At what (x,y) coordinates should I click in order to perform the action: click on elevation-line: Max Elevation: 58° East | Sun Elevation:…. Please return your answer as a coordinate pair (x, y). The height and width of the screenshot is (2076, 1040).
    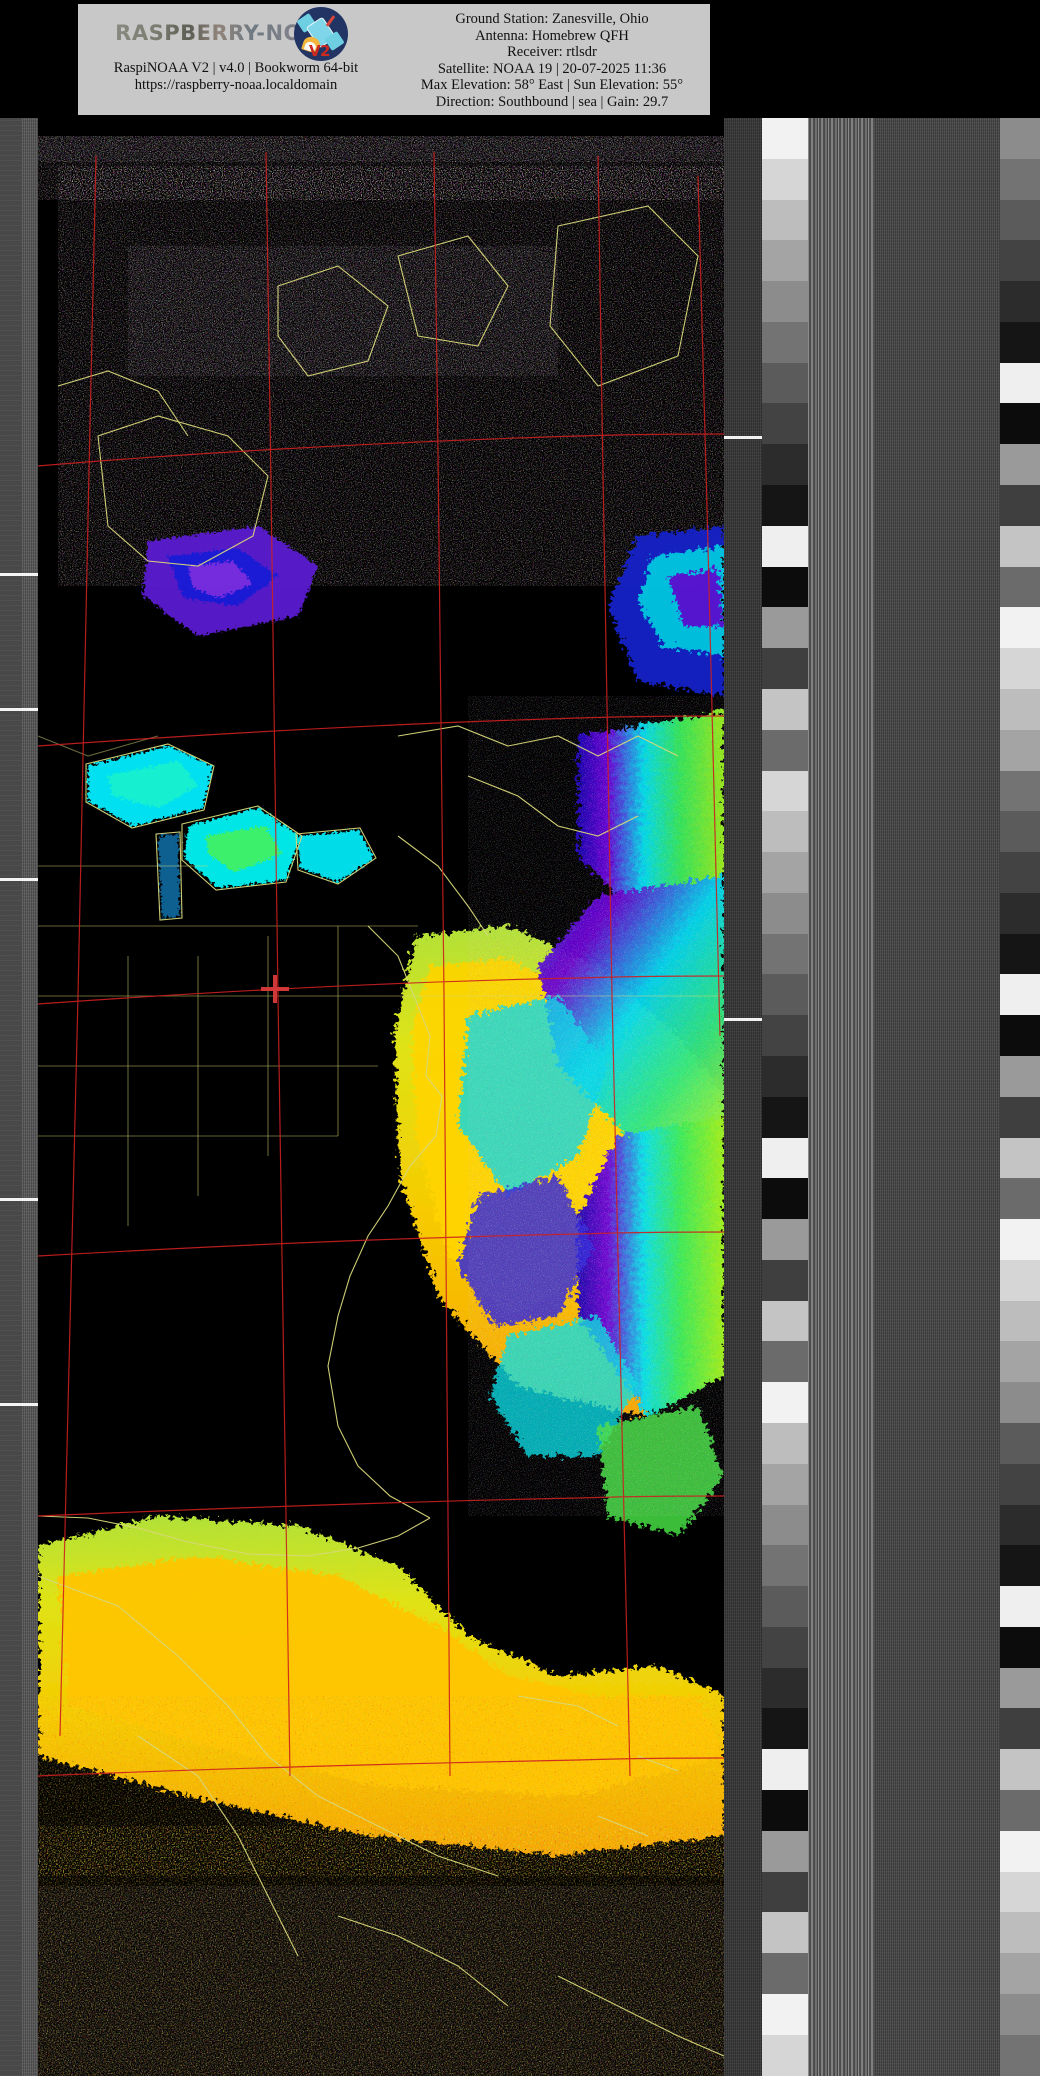
    Looking at the image, I should click on (552, 85).